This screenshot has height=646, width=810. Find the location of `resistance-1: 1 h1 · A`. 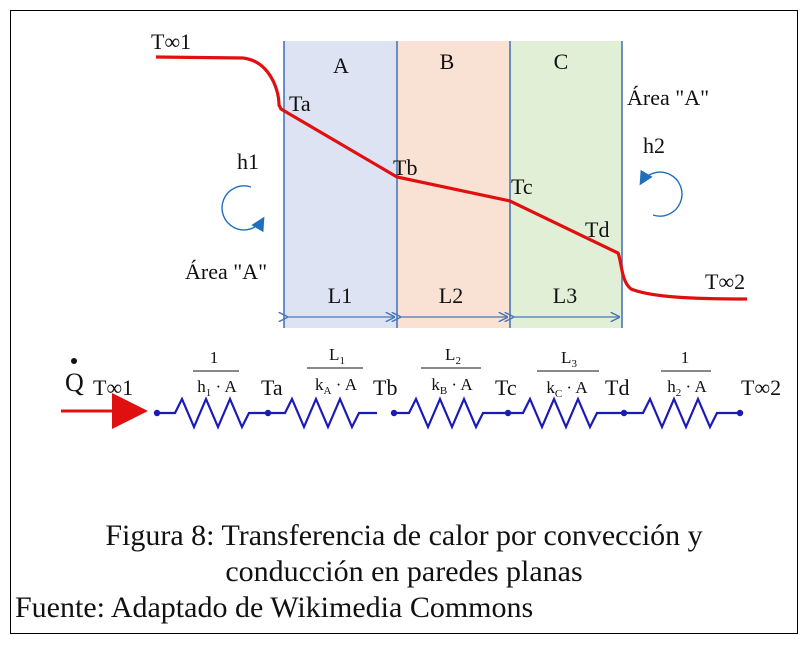

resistance-1: 1 h1 · A is located at coordinates (216, 373).